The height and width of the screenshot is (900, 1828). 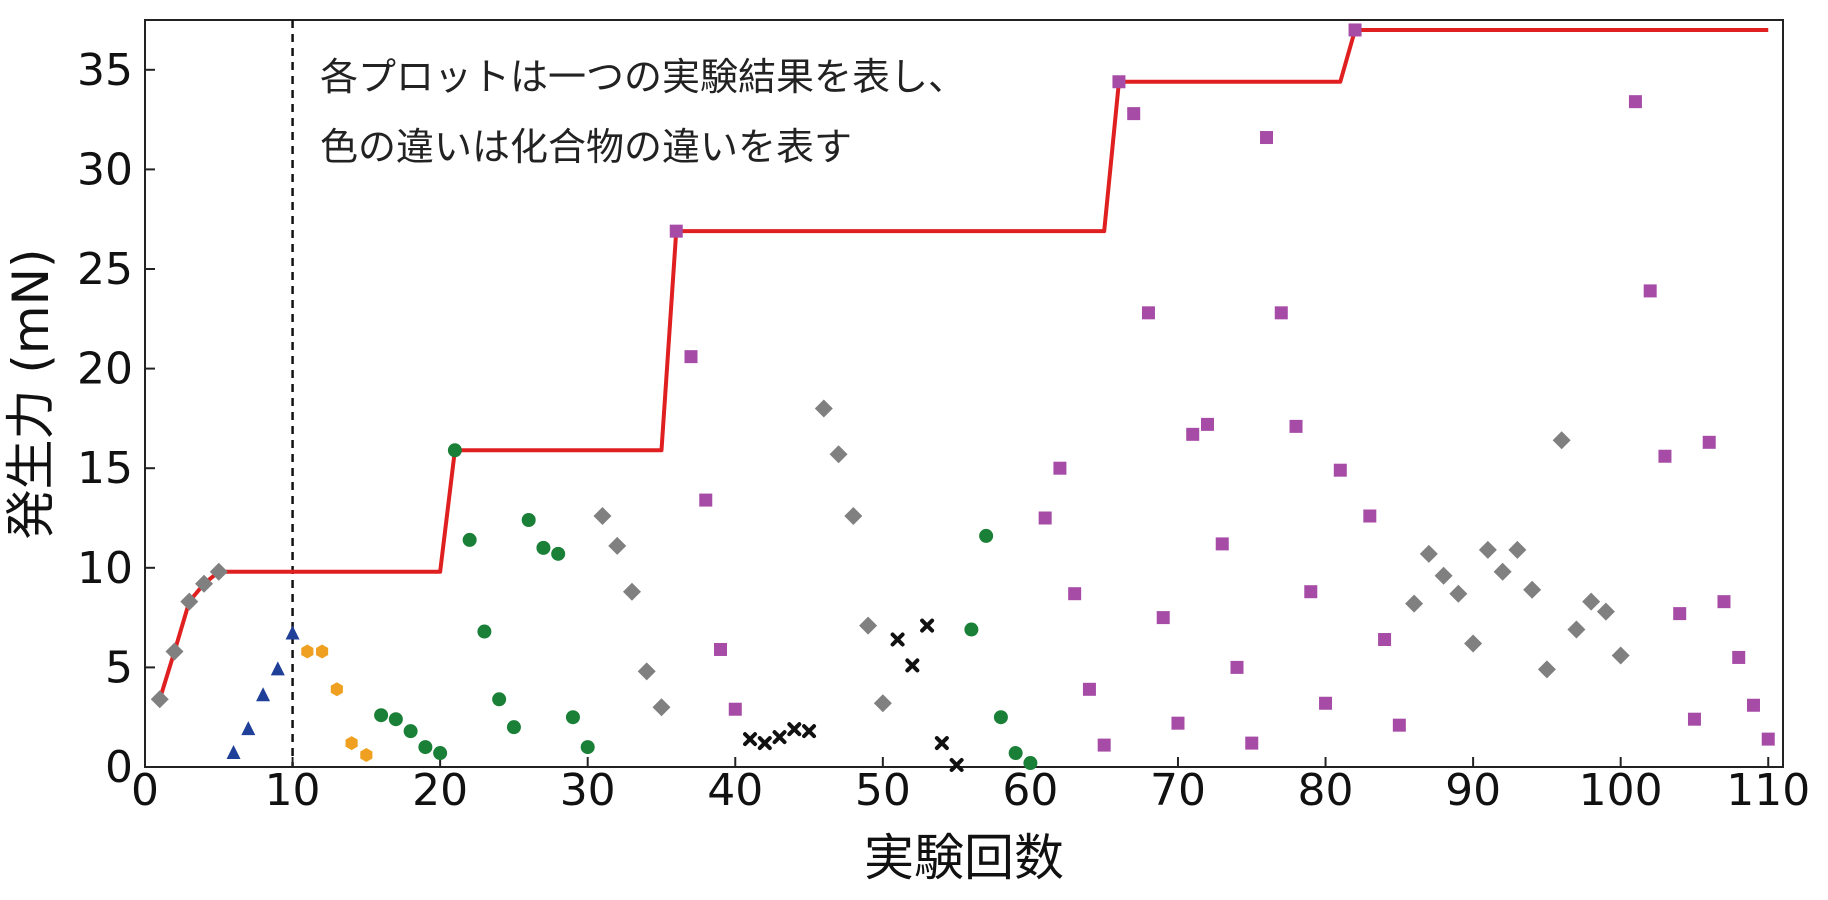 I want to click on y-tick-label: 30, so click(x=105, y=169).